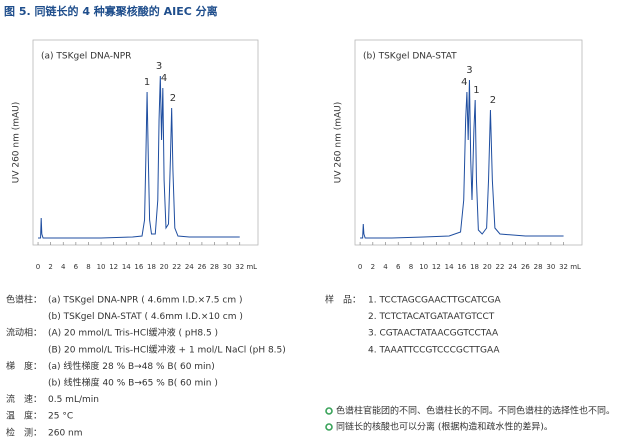  What do you see at coordinates (24, 432) in the screenshot?
I see `condition-label: 检 测：` at bounding box center [24, 432].